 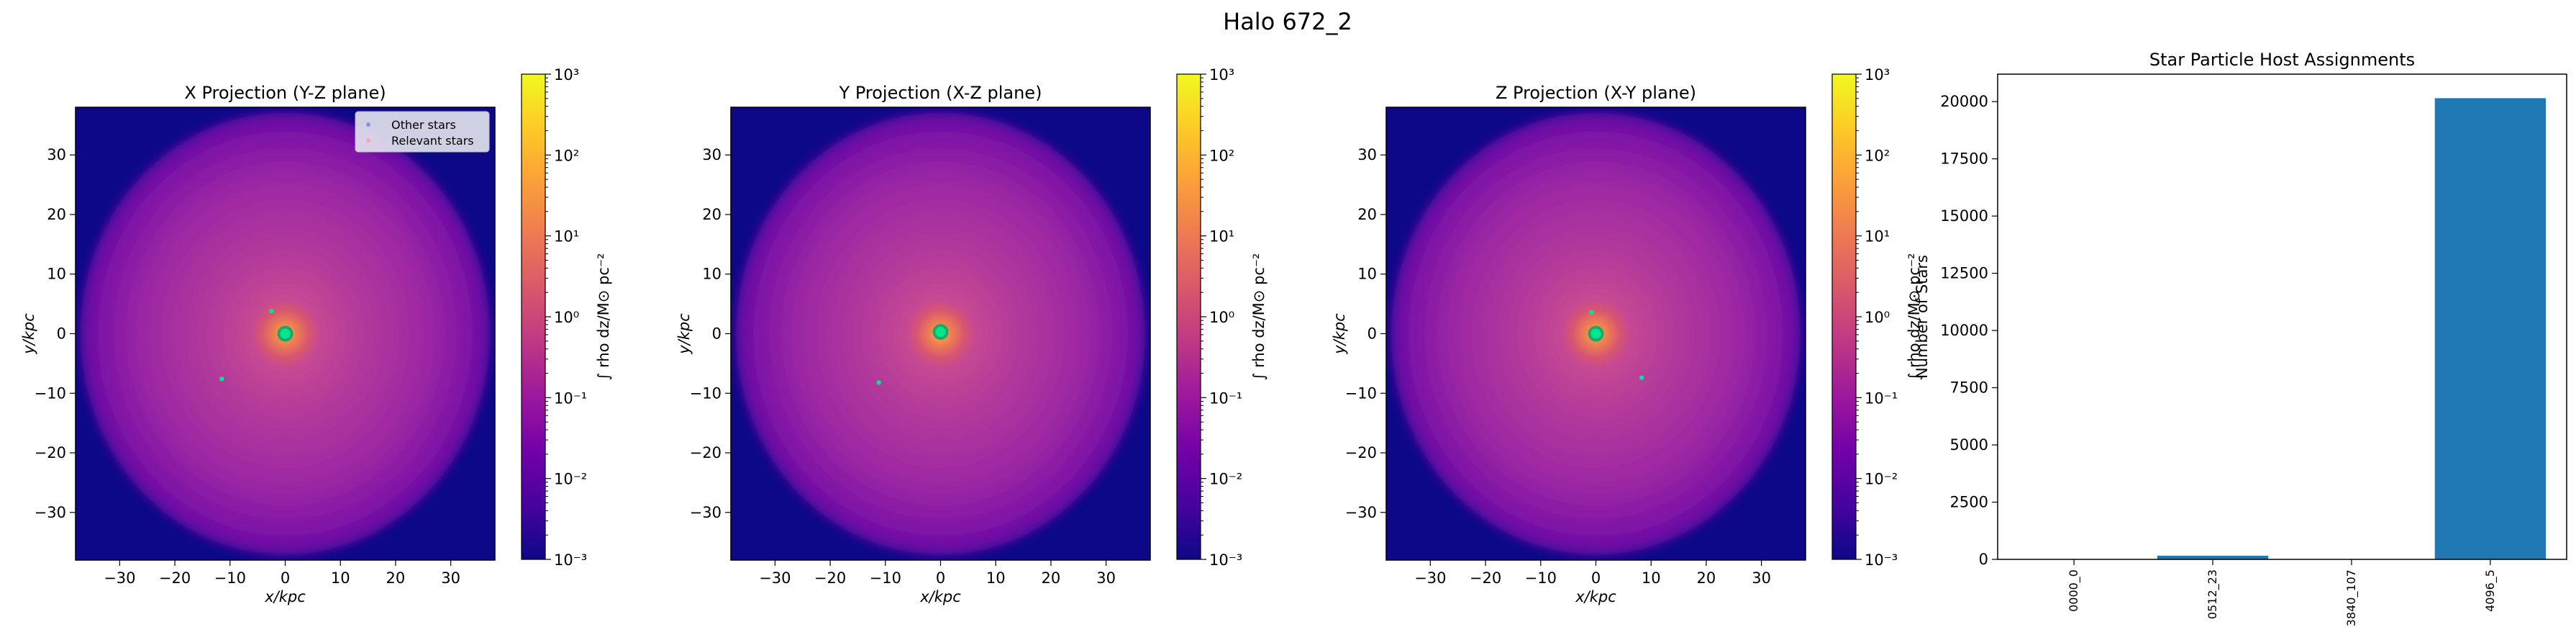 I want to click on panel-title: X Projection (Y-Z plane), so click(x=285, y=93).